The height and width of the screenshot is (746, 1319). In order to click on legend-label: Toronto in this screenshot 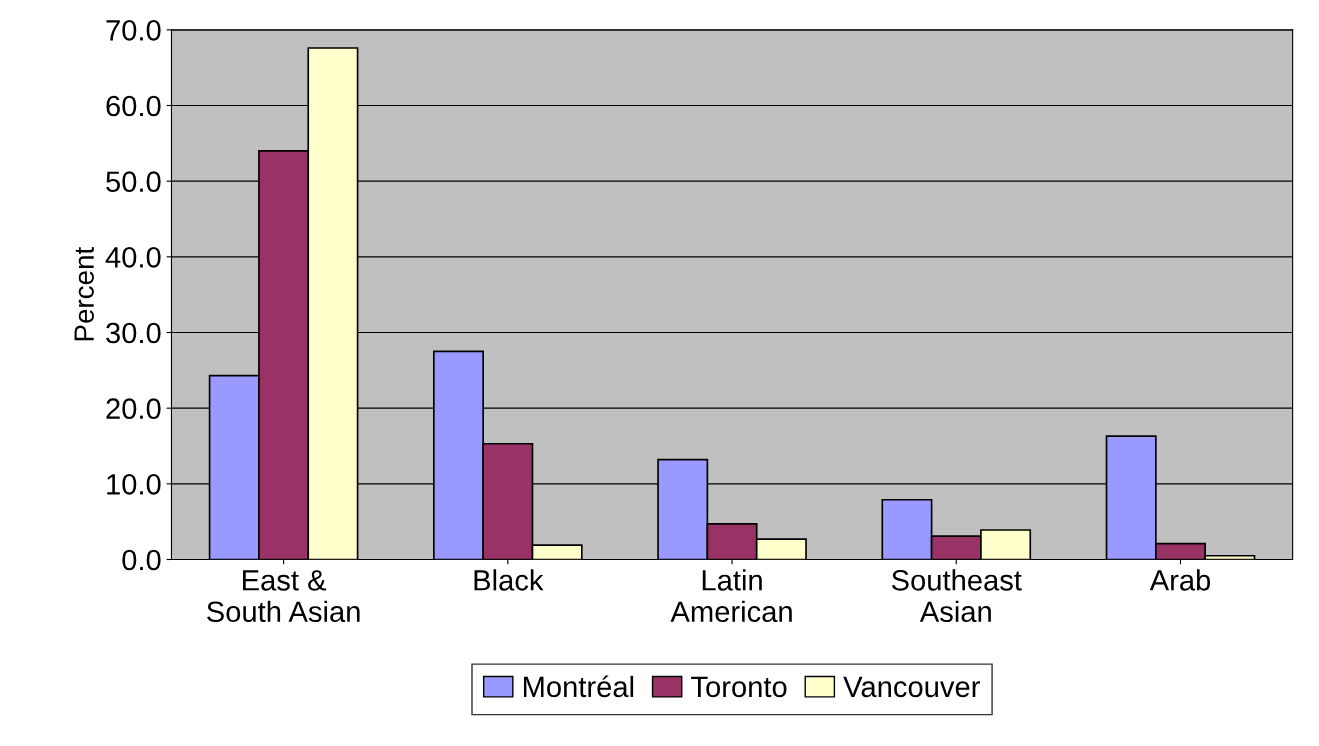, I will do `click(739, 687)`.